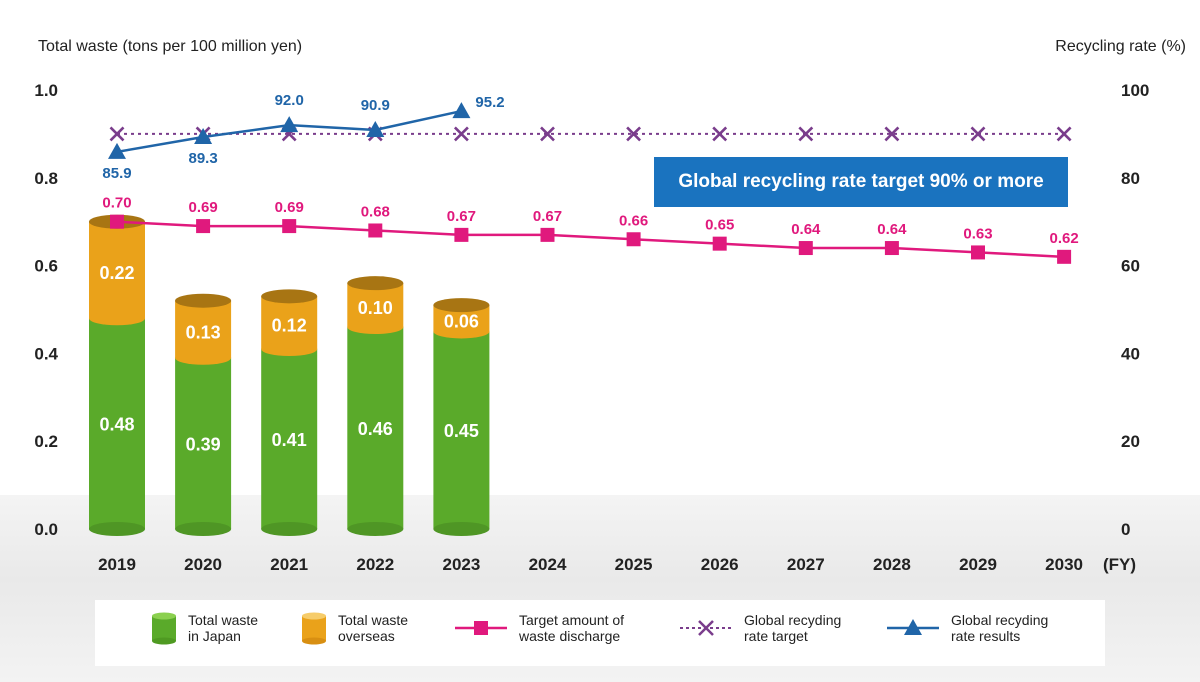 Image resolution: width=1200 pixels, height=682 pixels. What do you see at coordinates (1130, 441) in the screenshot?
I see `y-right-tick-label: 20` at bounding box center [1130, 441].